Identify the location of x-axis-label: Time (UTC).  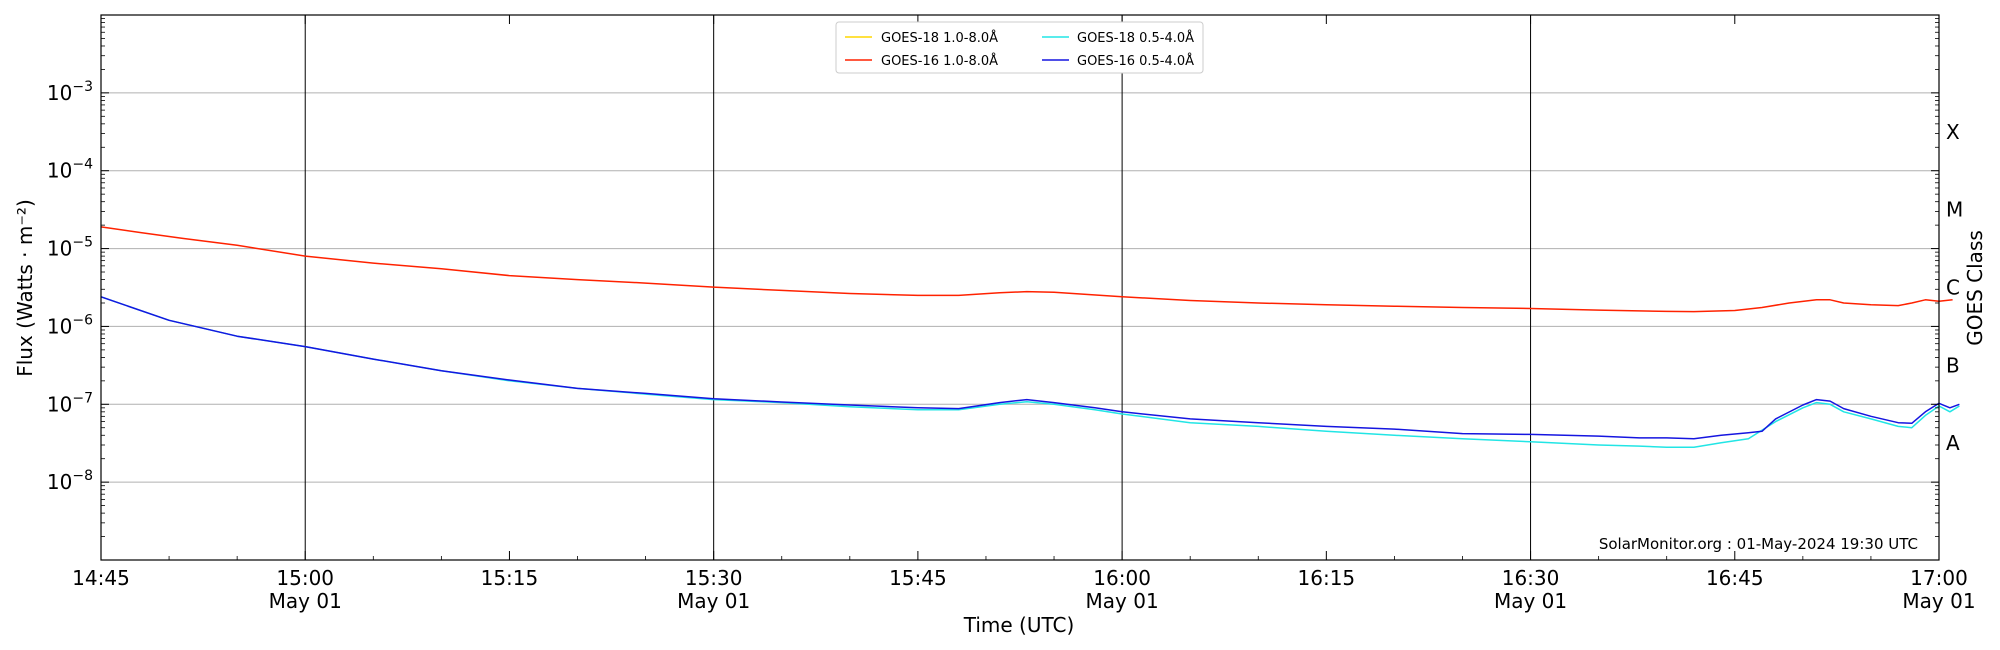
(1019, 625).